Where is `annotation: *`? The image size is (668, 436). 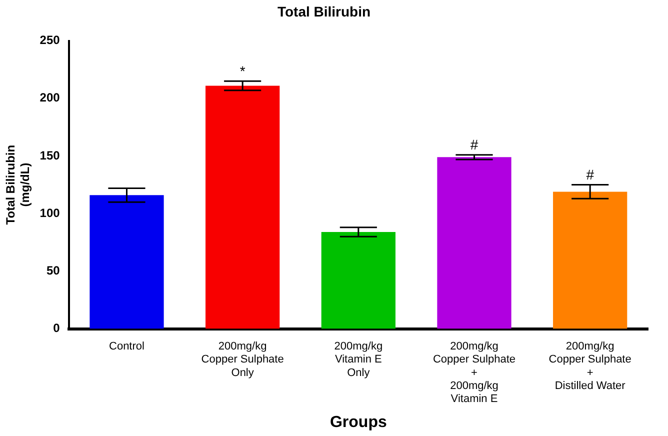 annotation: * is located at coordinates (243, 70).